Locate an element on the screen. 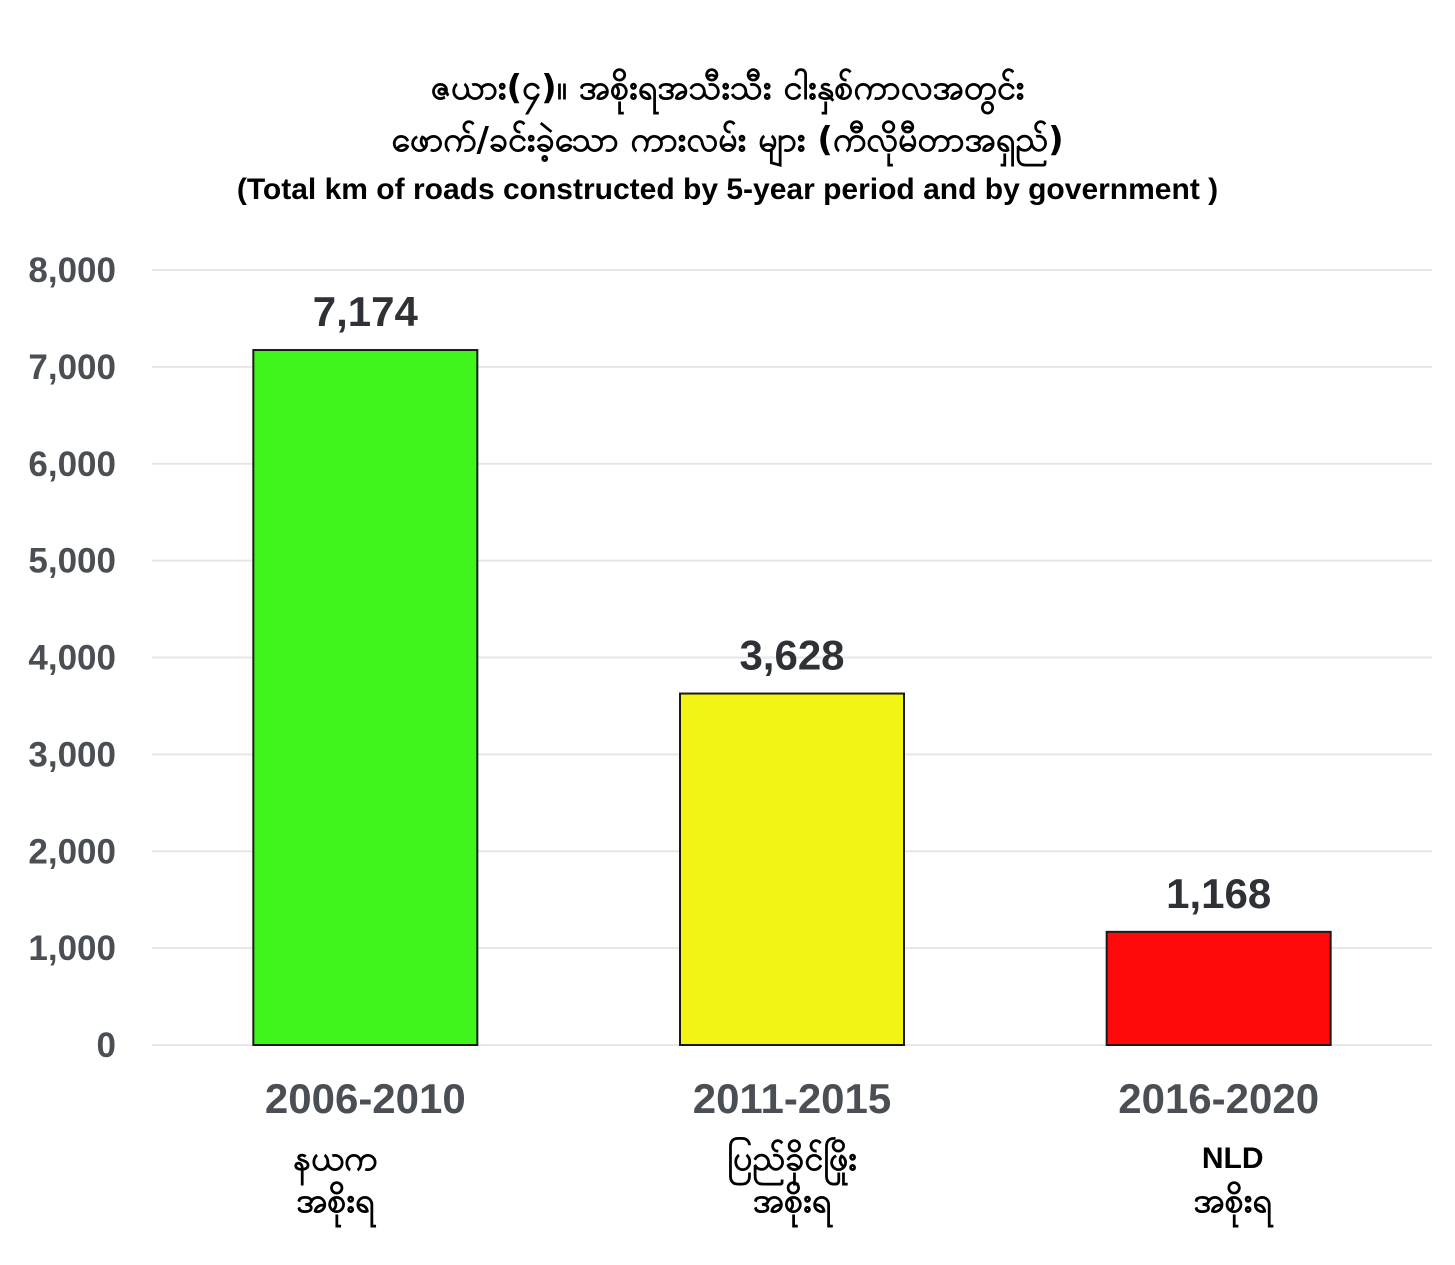 Image resolution: width=1455 pixels, height=1265 pixels. y-tick-label: 3,000 is located at coordinates (72, 754).